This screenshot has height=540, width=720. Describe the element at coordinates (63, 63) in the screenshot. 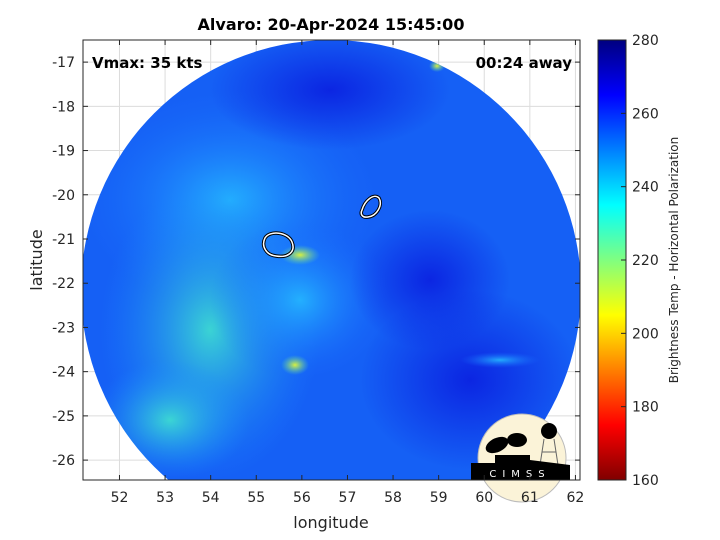

I see `y-tick-label: -17` at that location.